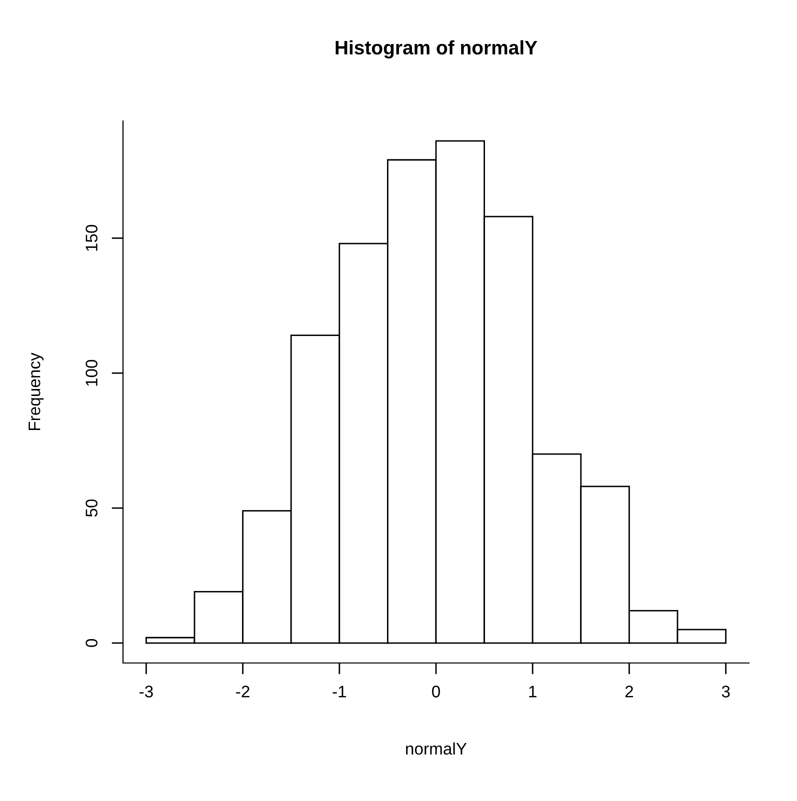 This screenshot has height=801, width=797. What do you see at coordinates (436, 748) in the screenshot?
I see `x-axis-title: normalY` at bounding box center [436, 748].